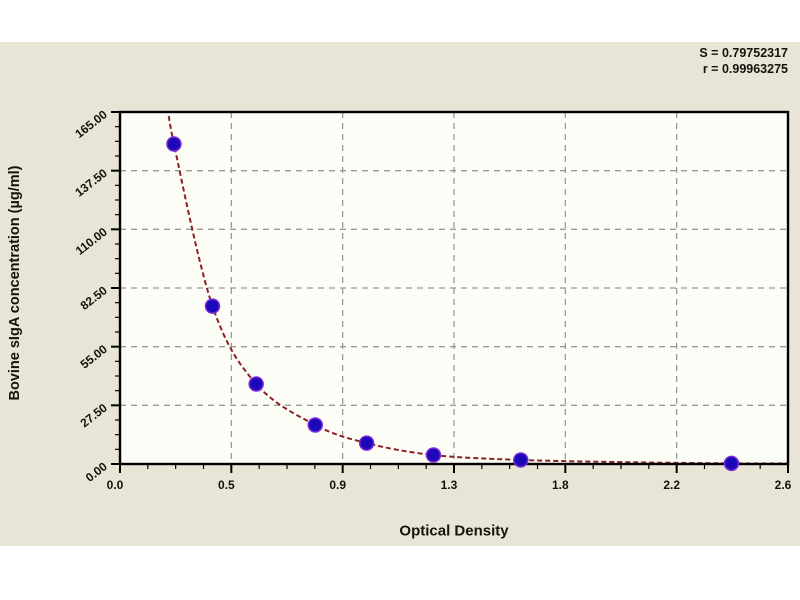 Image resolution: width=800 pixels, height=600 pixels. I want to click on y-tick-label: 27.50, so click(94, 415).